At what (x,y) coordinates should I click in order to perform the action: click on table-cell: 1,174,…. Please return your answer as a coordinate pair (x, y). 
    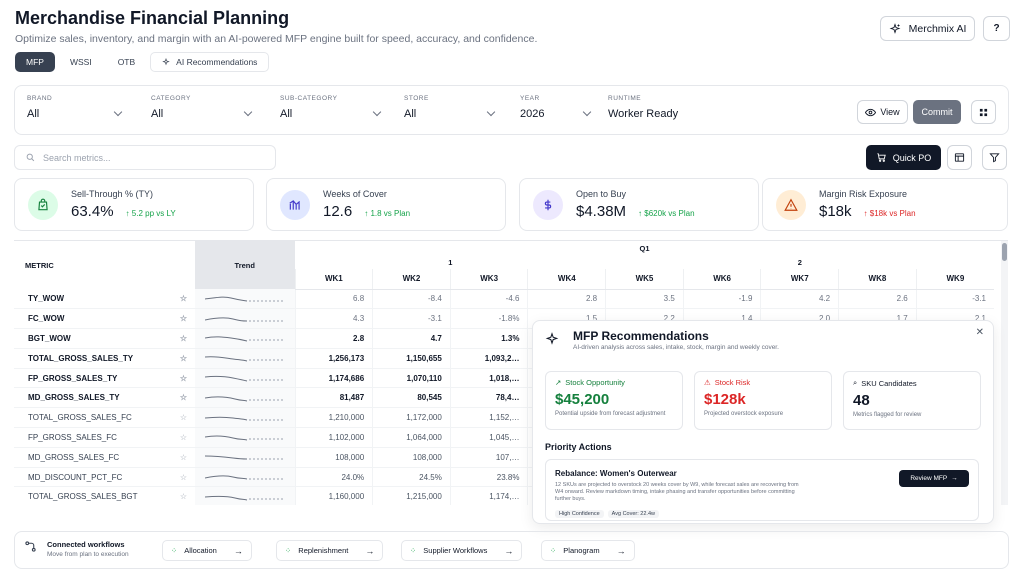
    Looking at the image, I should click on (488, 495).